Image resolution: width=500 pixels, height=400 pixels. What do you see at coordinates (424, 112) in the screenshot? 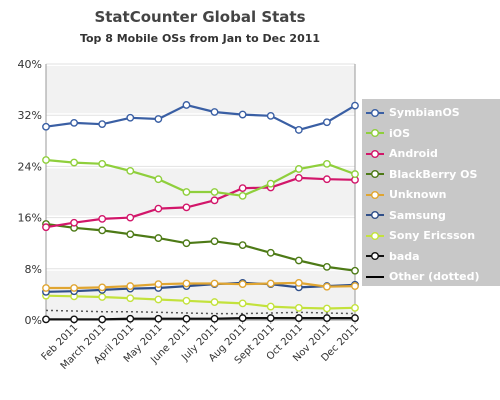
I see `legend-label: SymbianOS` at bounding box center [424, 112].